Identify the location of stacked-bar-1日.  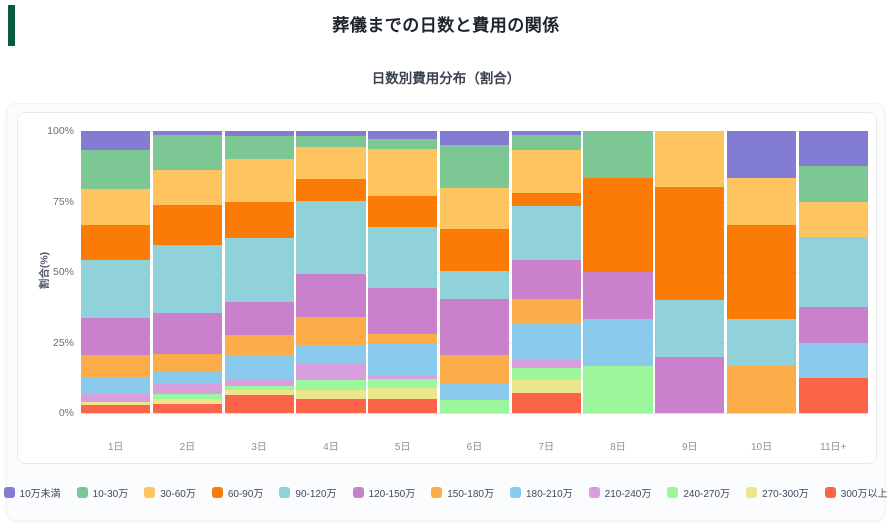
(116, 272).